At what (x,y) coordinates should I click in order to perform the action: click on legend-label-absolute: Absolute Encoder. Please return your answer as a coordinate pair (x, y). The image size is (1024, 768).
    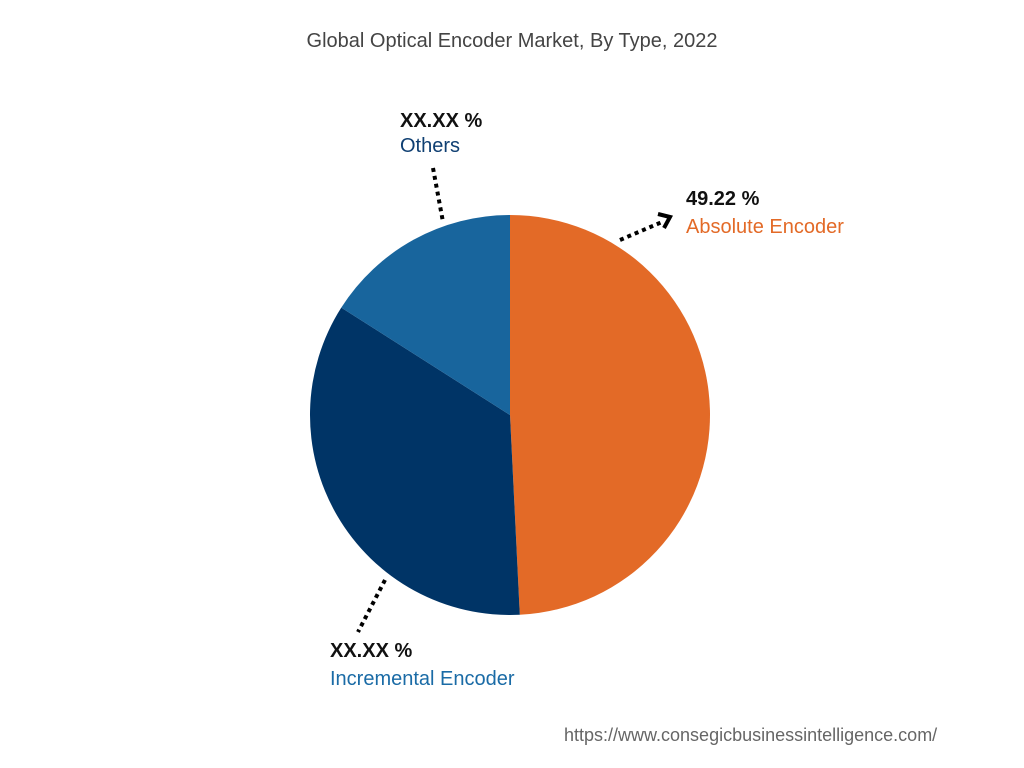
    Looking at the image, I should click on (765, 227).